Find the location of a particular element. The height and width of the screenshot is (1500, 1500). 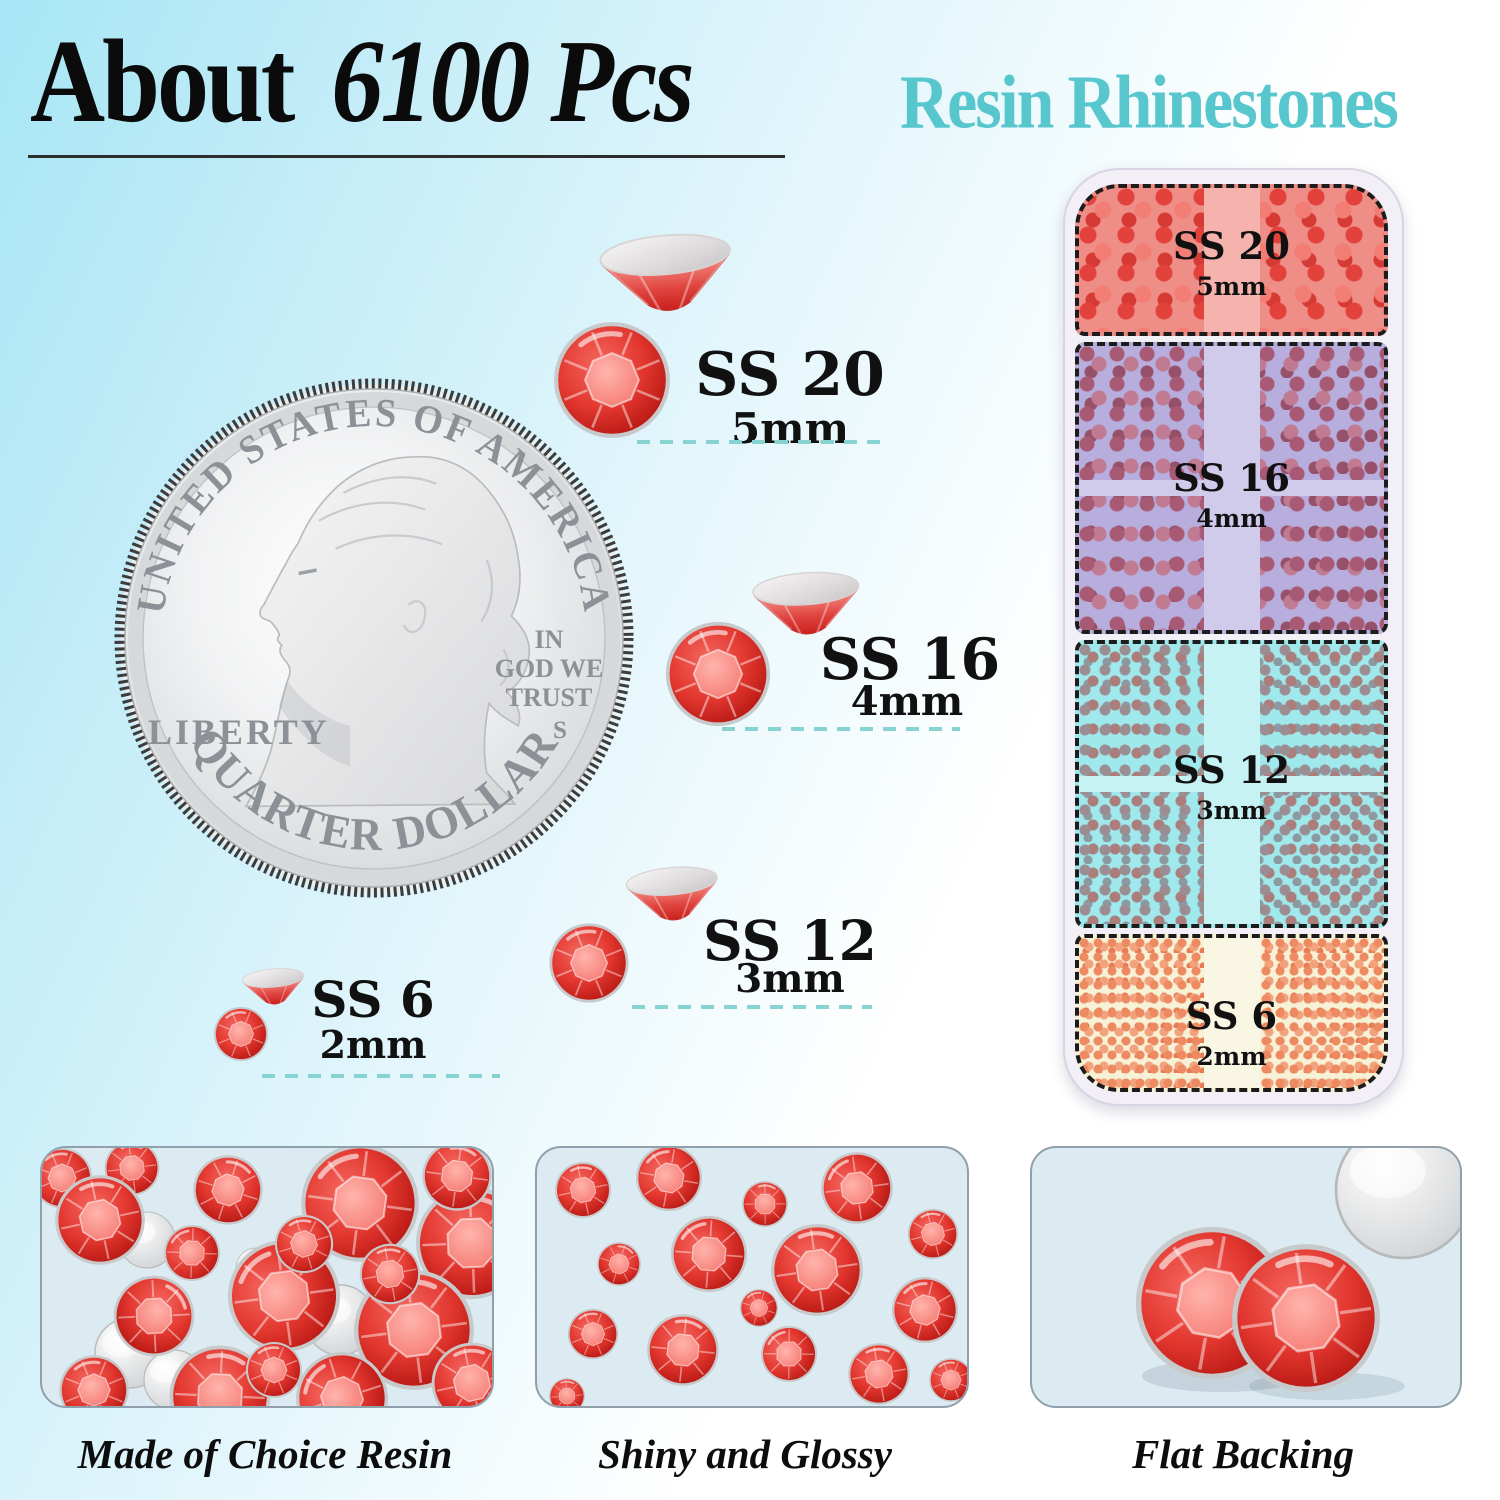

coin-liberty-text: LIBERTY is located at coordinates (239, 732).